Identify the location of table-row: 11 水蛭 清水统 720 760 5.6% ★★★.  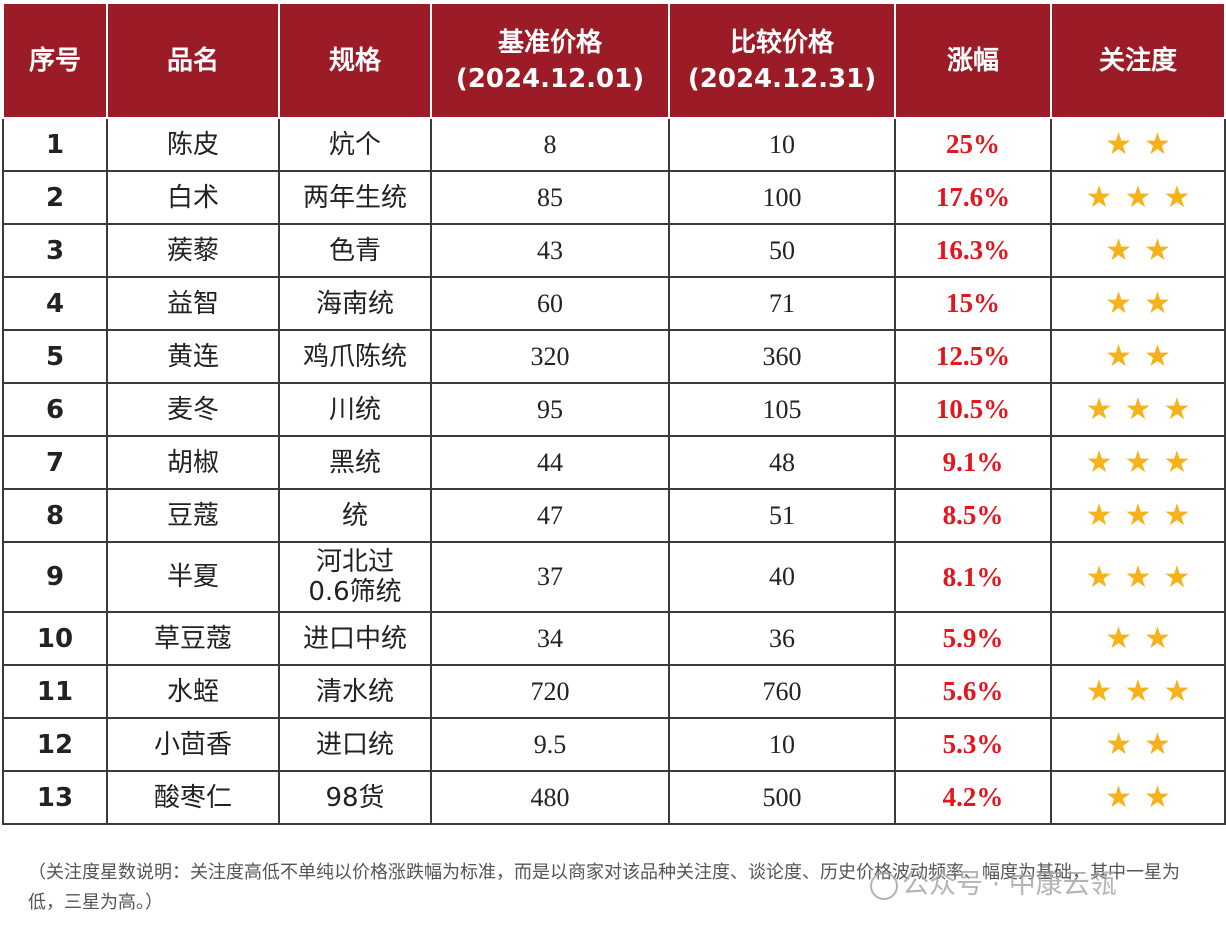
(614, 691).